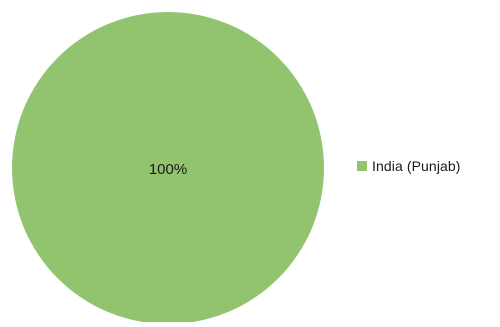  I want to click on legend-label-india-punjab: India (Punjab), so click(416, 166).